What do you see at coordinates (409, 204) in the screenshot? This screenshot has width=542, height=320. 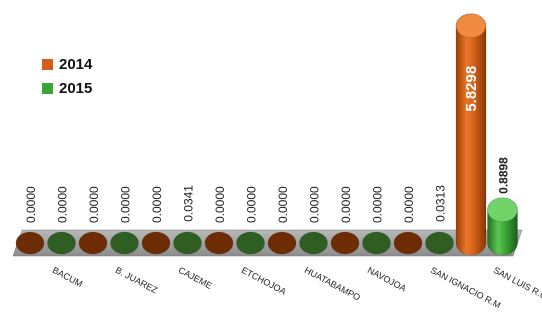 I see `data-label-2014-san-ignacio-r-m: 0.0000` at bounding box center [409, 204].